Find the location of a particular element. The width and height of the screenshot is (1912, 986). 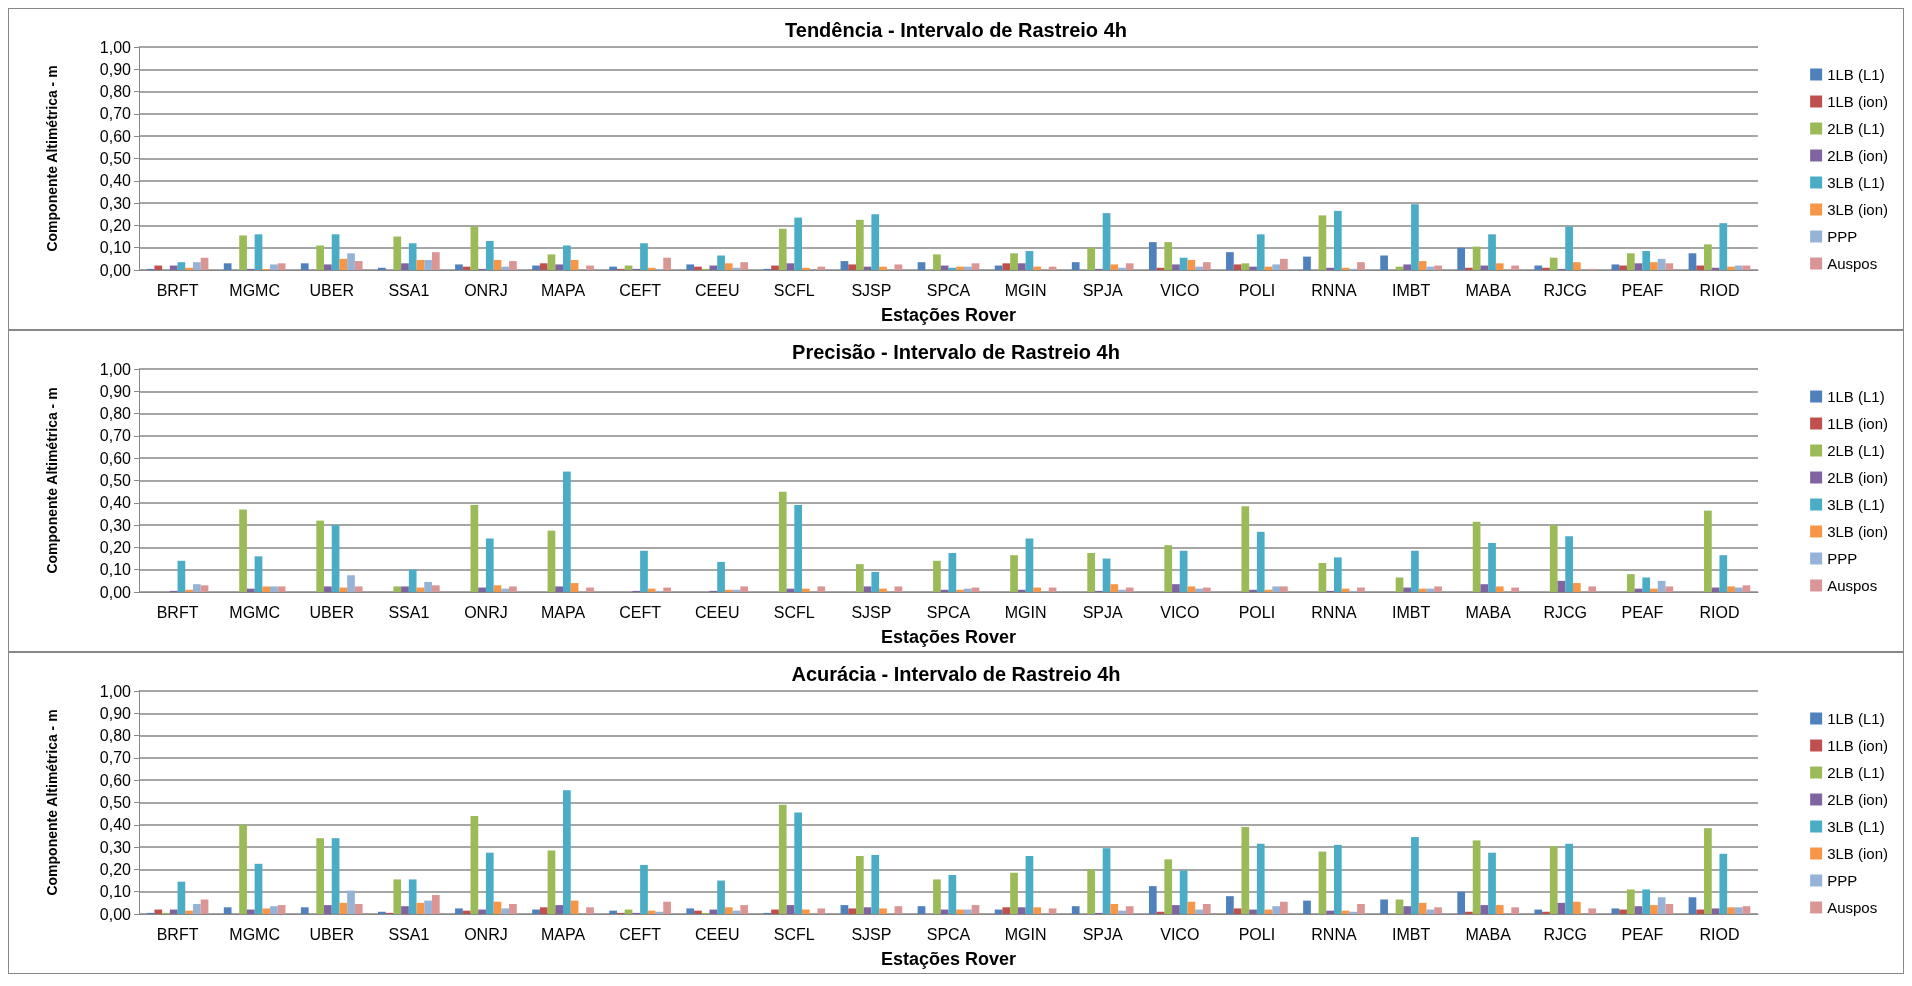

x-tick-label: MABA is located at coordinates (1488, 934).